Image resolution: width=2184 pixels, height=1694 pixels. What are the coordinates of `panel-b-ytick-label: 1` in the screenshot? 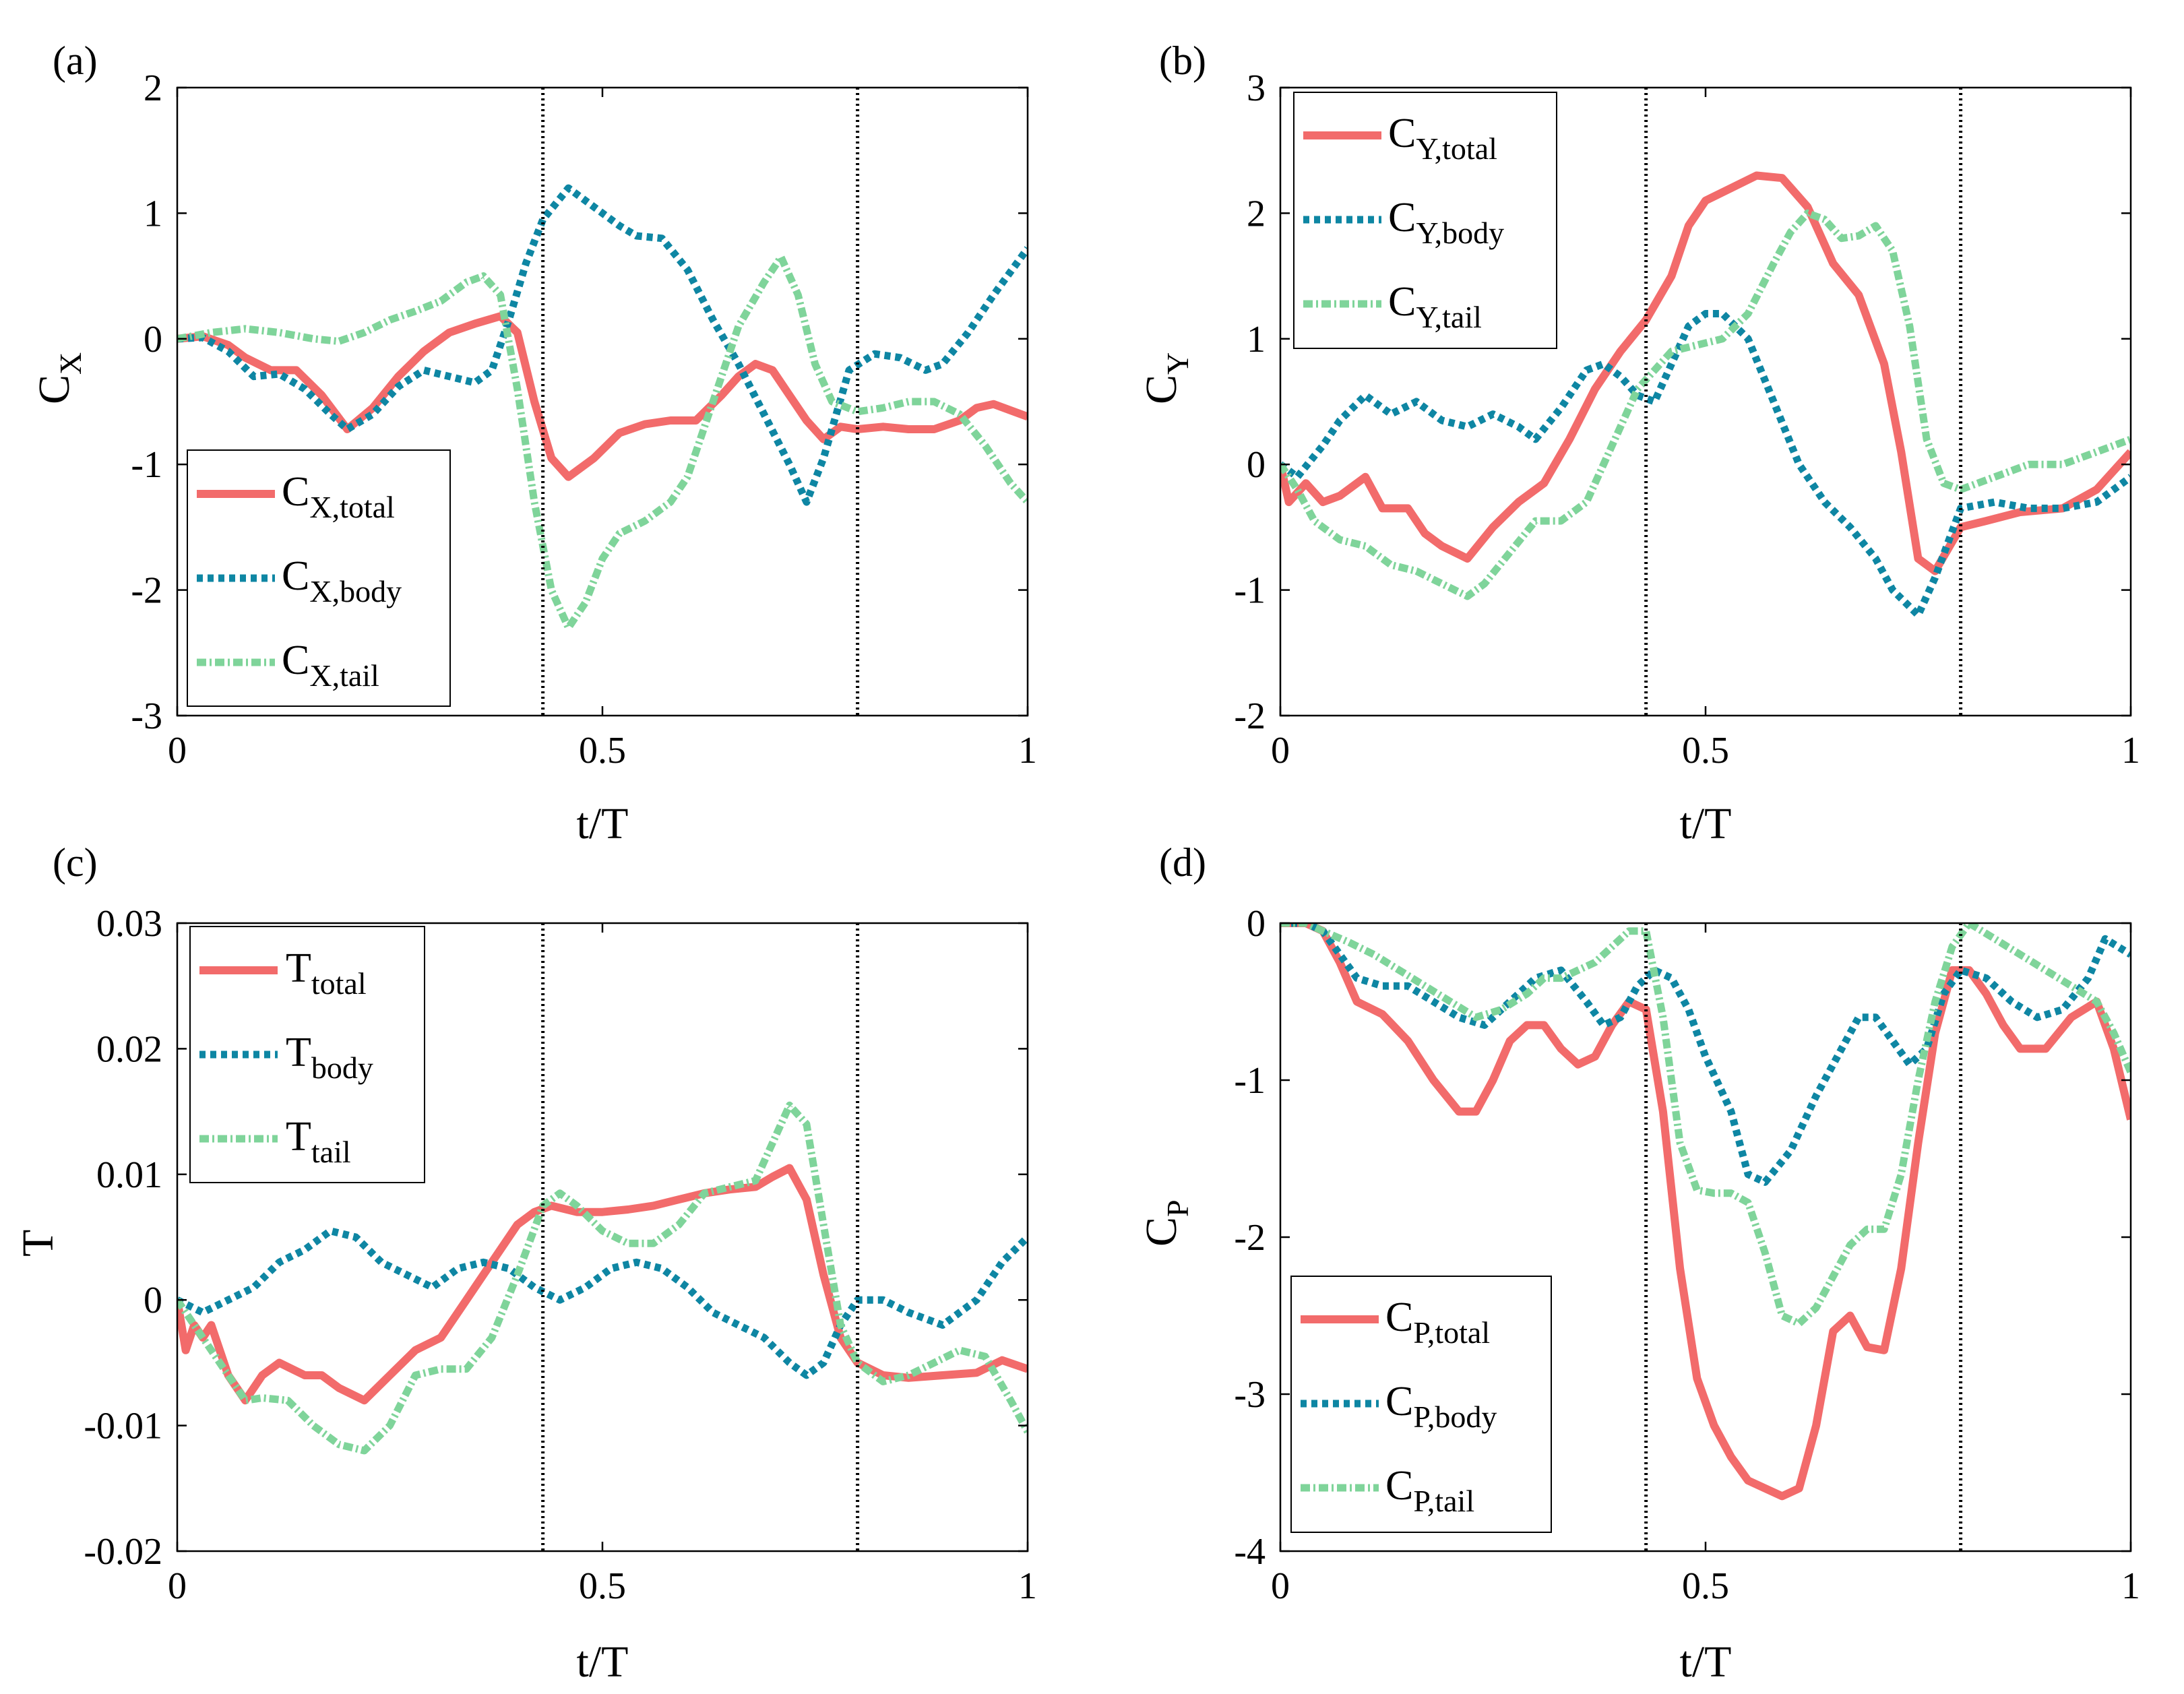 It's located at (1256, 340).